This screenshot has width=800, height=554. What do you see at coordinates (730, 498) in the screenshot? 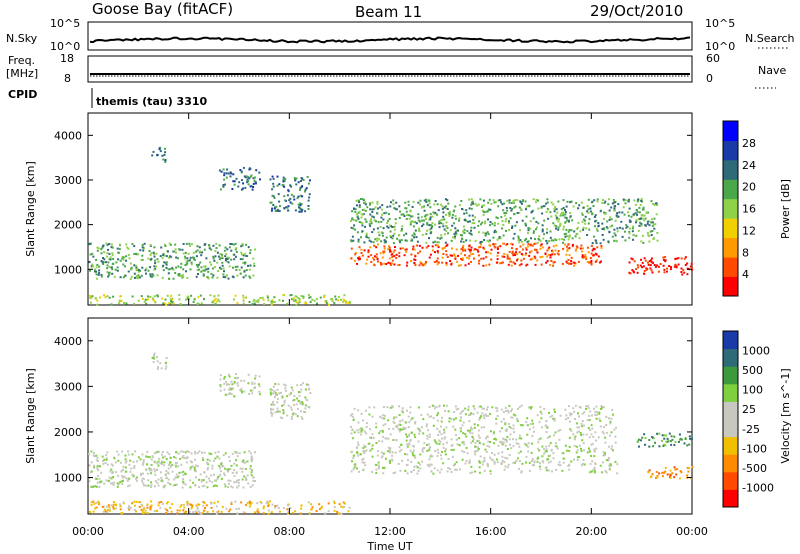
I see `colorbar-segment` at bounding box center [730, 498].